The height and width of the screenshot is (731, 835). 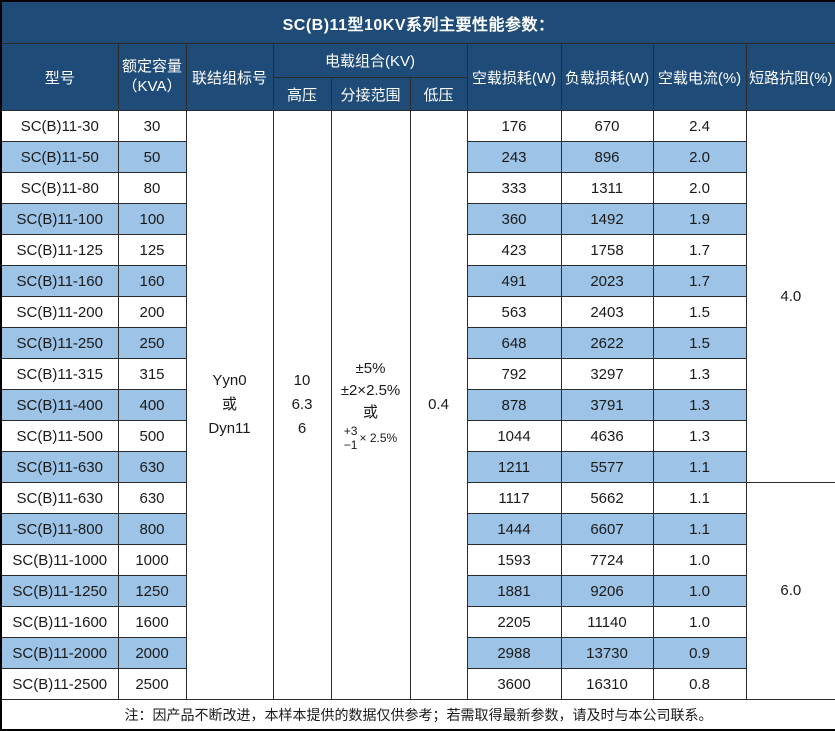 What do you see at coordinates (514, 188) in the screenshot?
I see `no-load-loss-cell: 333` at bounding box center [514, 188].